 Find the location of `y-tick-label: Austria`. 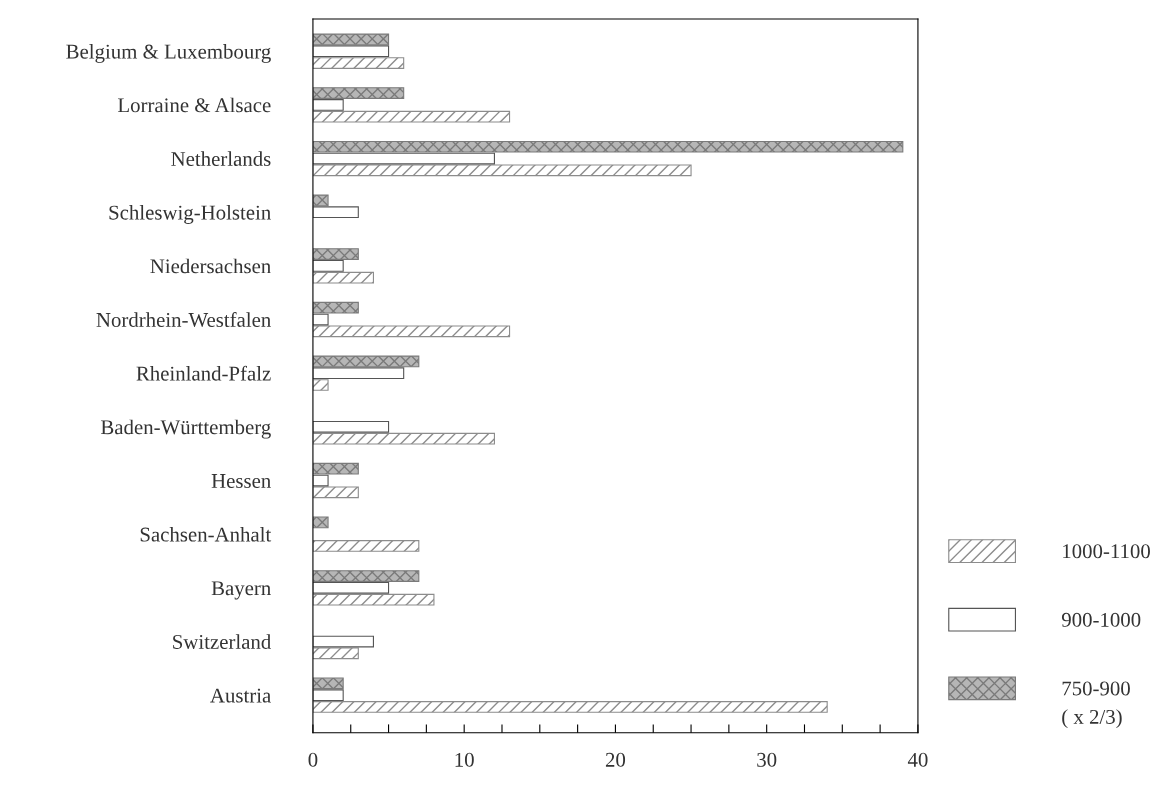

y-tick-label: Austria is located at coordinates (240, 695).